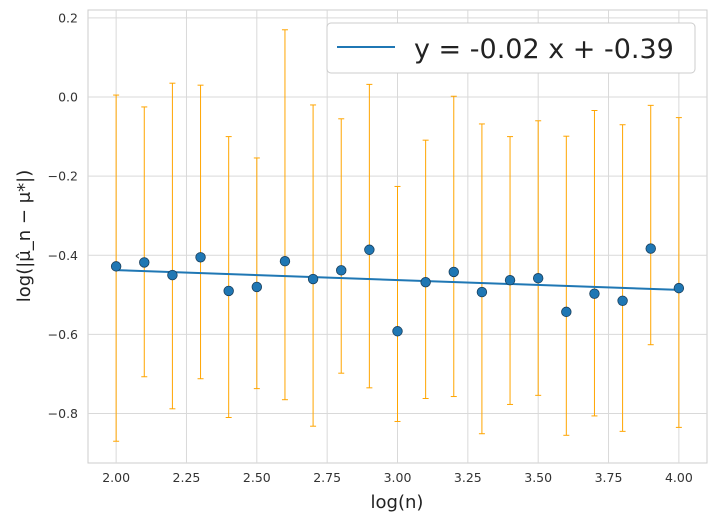 This screenshot has height=522, width=717. I want to click on x-tick-label: 2.50, so click(257, 477).